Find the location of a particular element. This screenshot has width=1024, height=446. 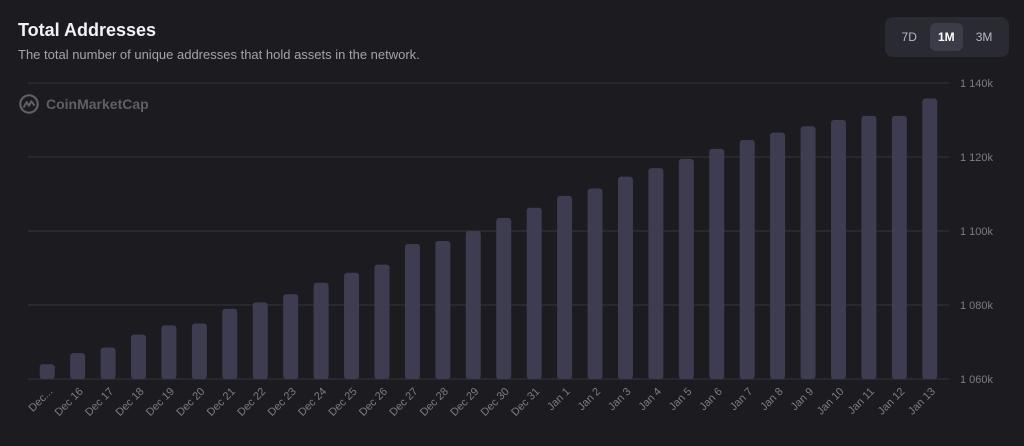

y-tick-label: 1 060k is located at coordinates (977, 380).